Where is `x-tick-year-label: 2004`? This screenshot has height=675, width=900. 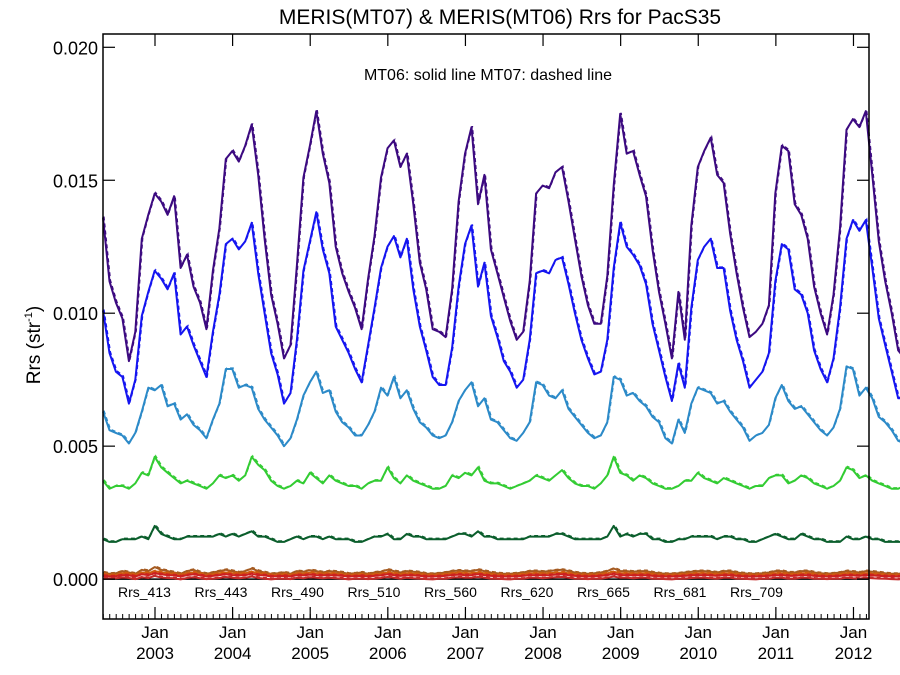 x-tick-year-label: 2004 is located at coordinates (233, 653).